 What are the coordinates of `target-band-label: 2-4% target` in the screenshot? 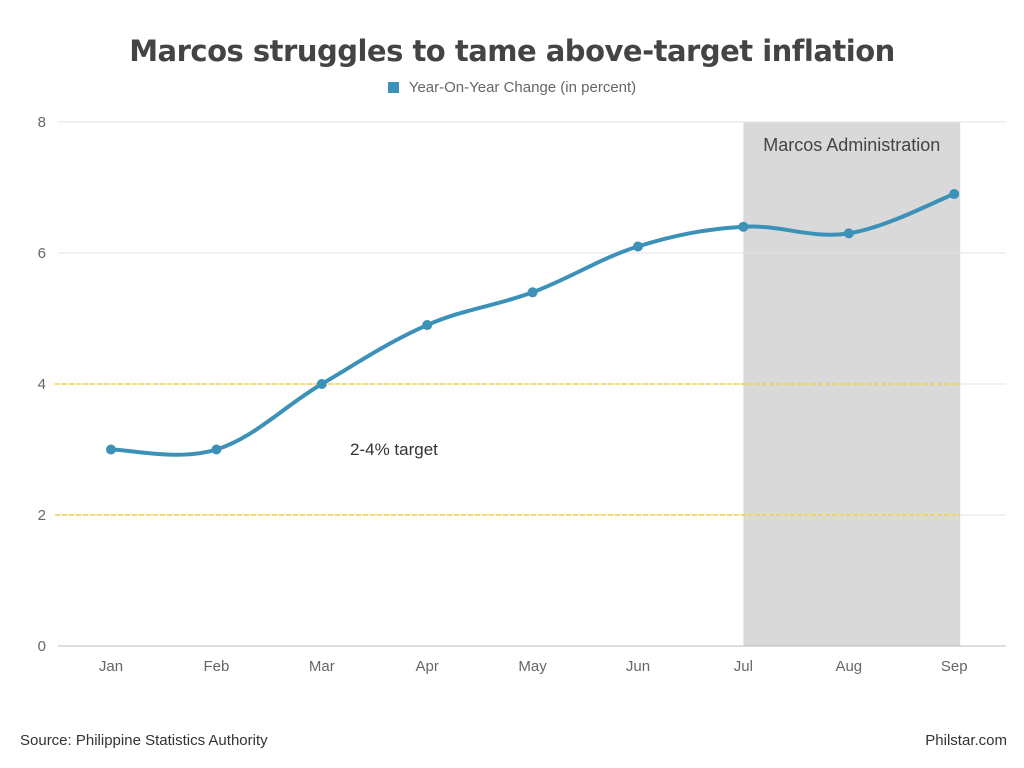 It's located at (394, 449).